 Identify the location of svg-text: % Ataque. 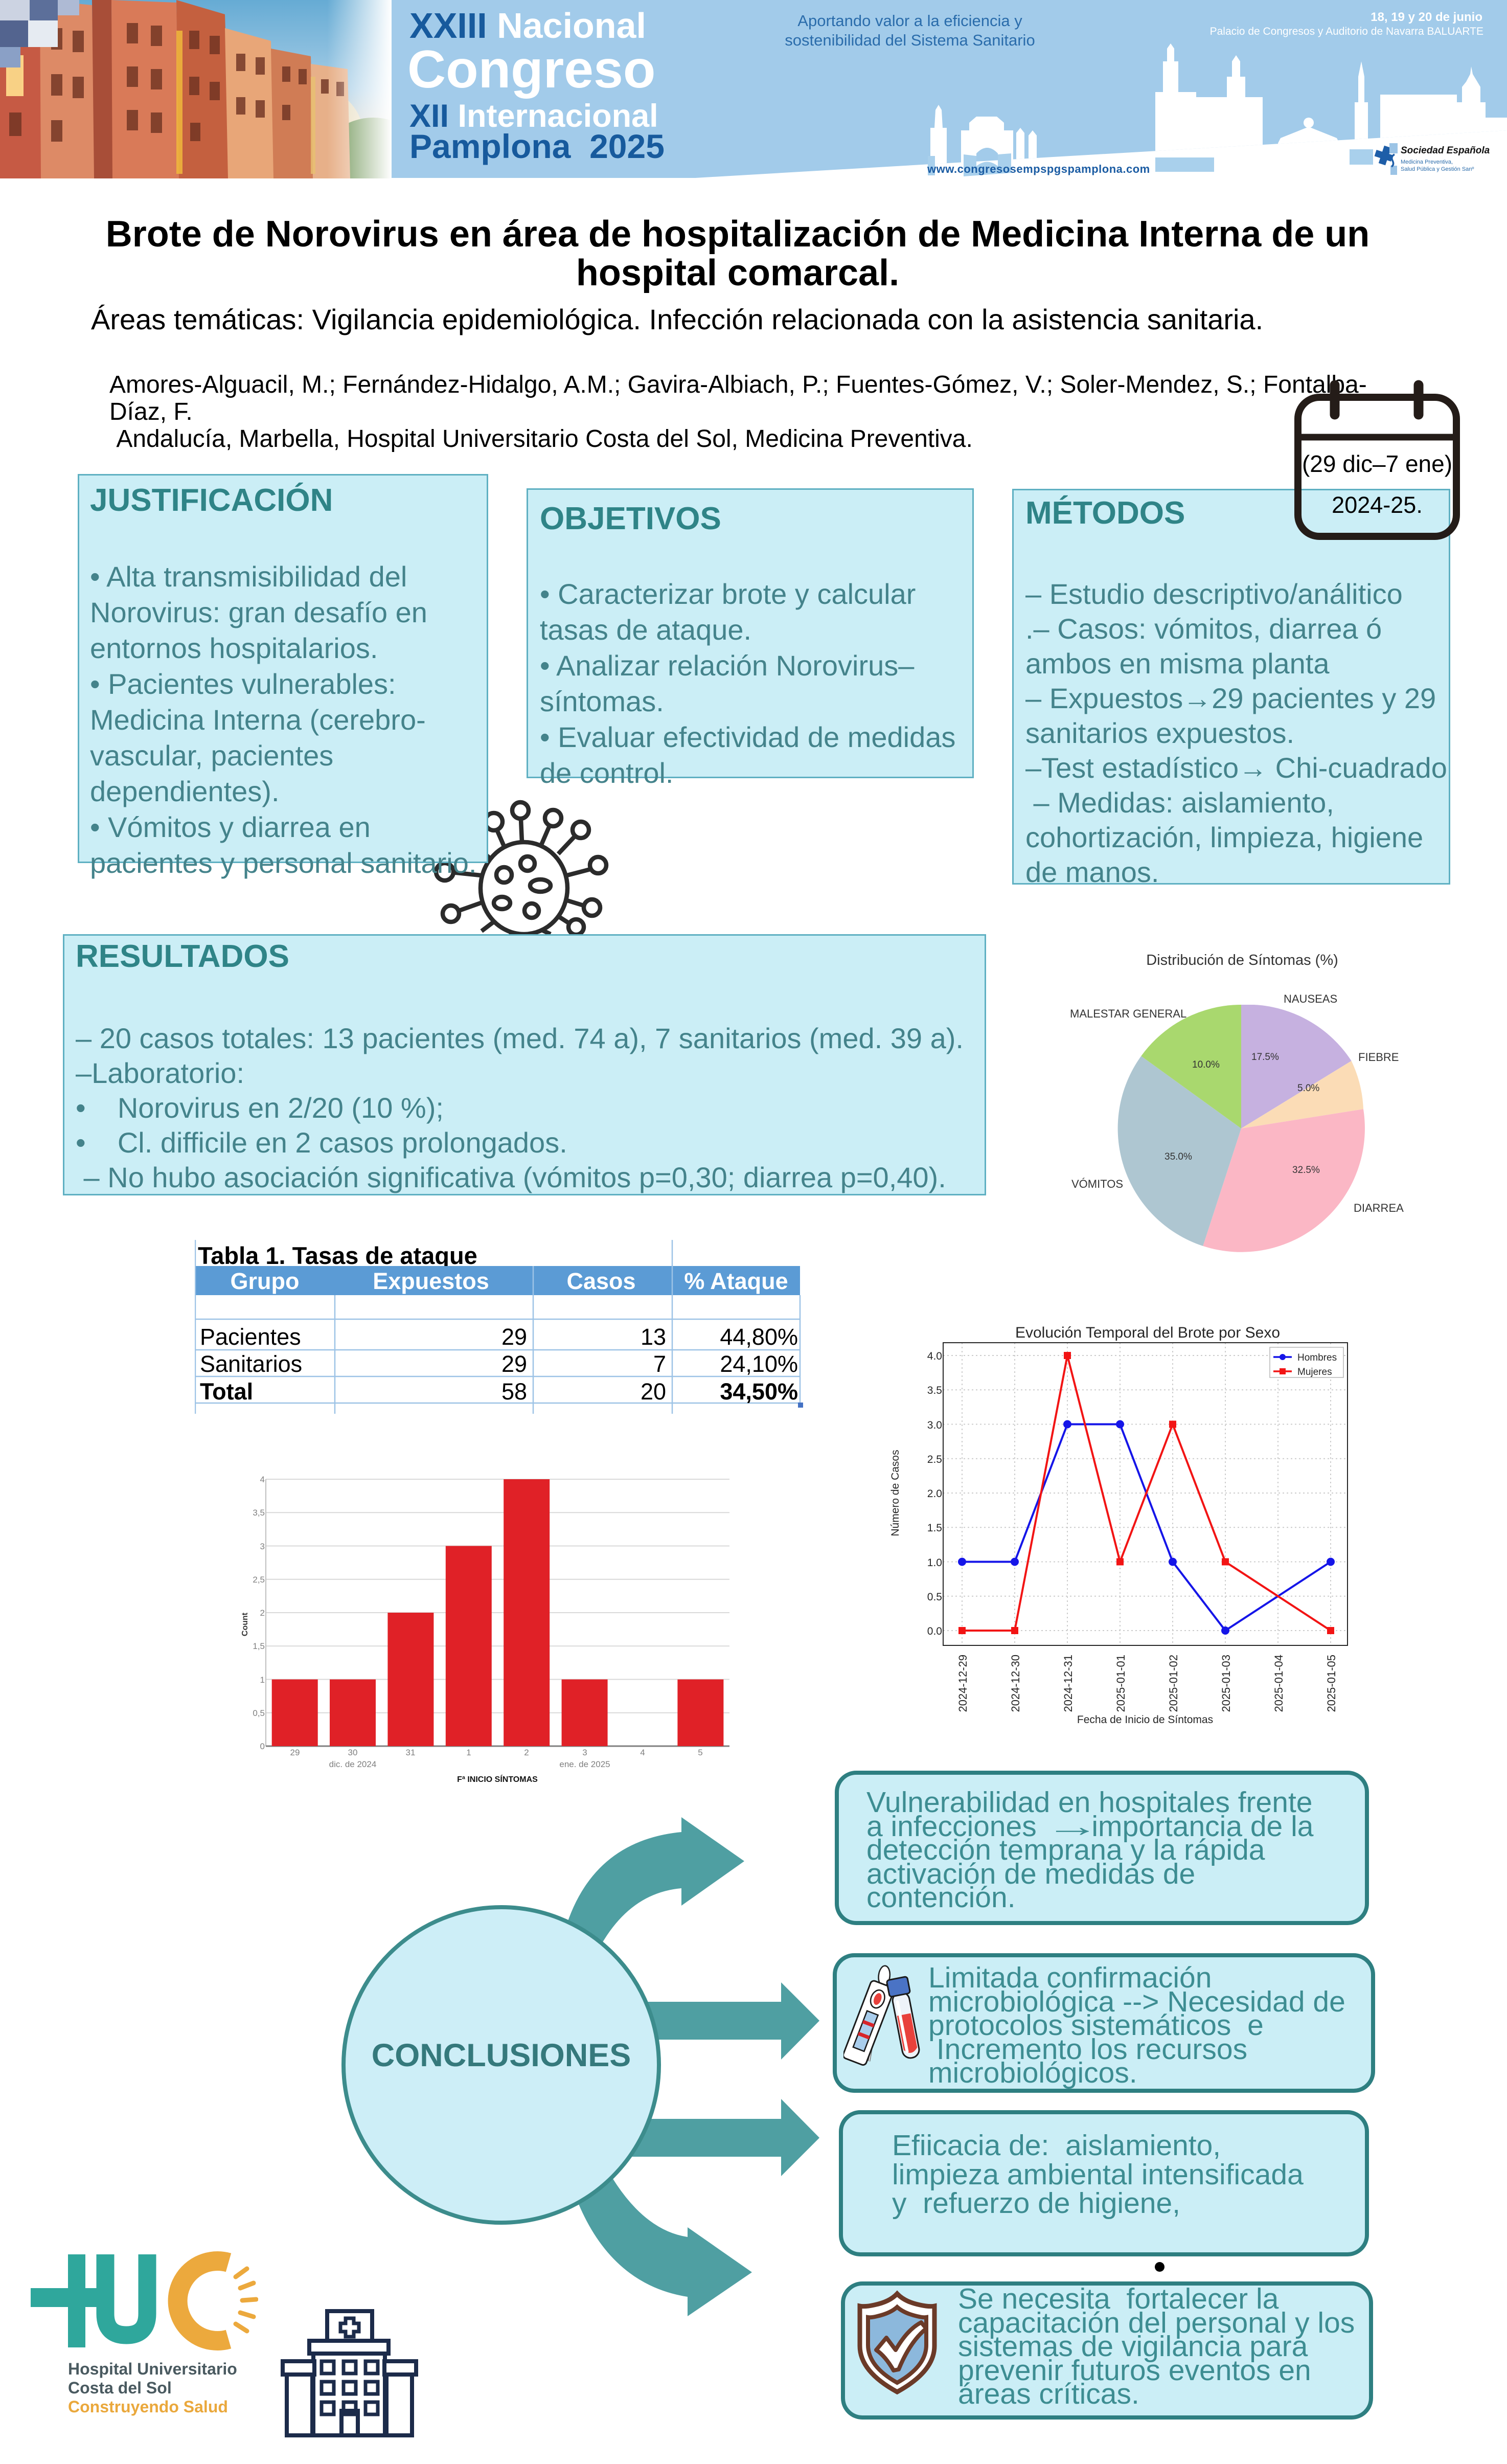
(736, 1281).